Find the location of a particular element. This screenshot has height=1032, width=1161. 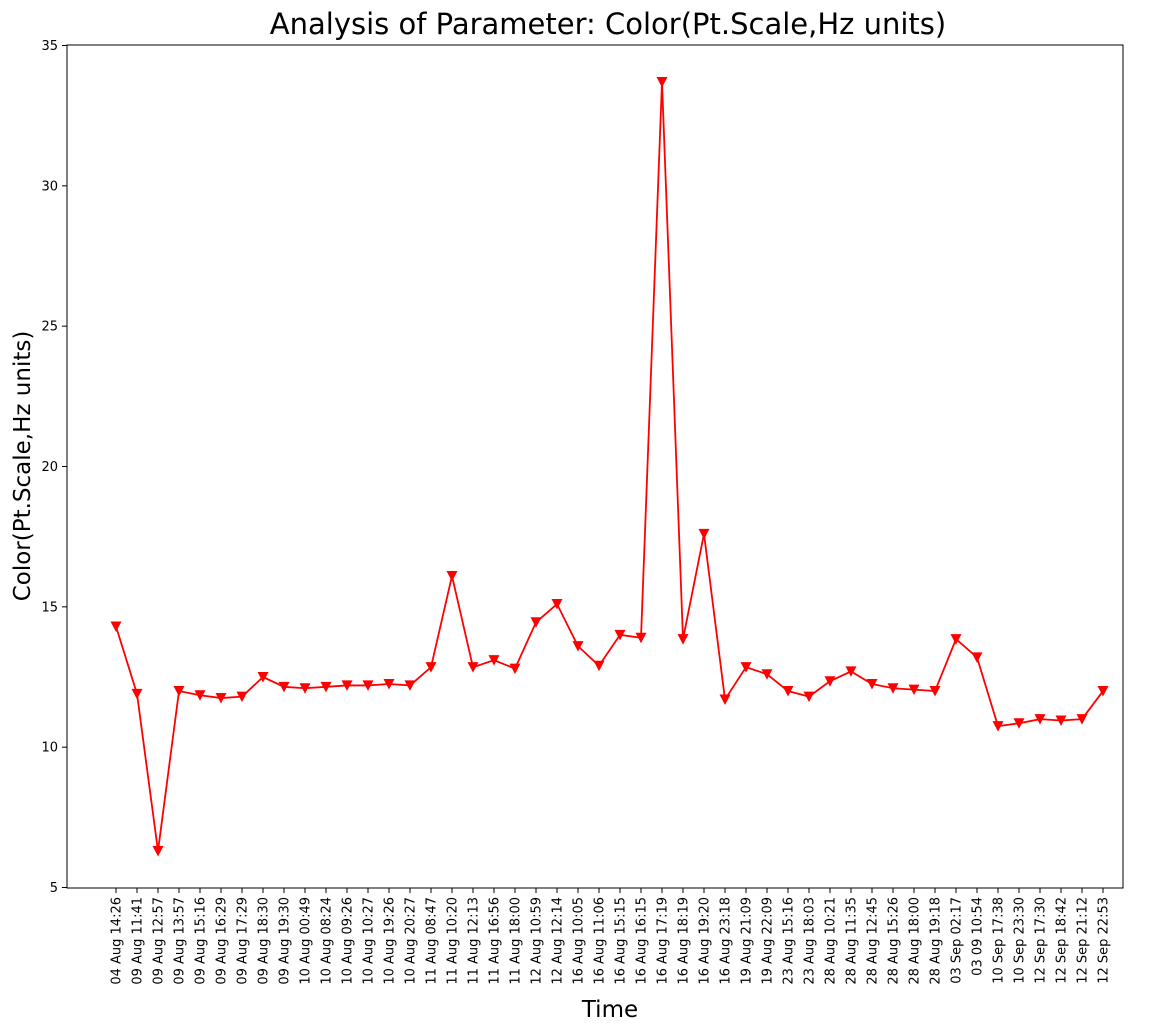

x-tick-label: 03 09 10:54 is located at coordinates (978, 936).